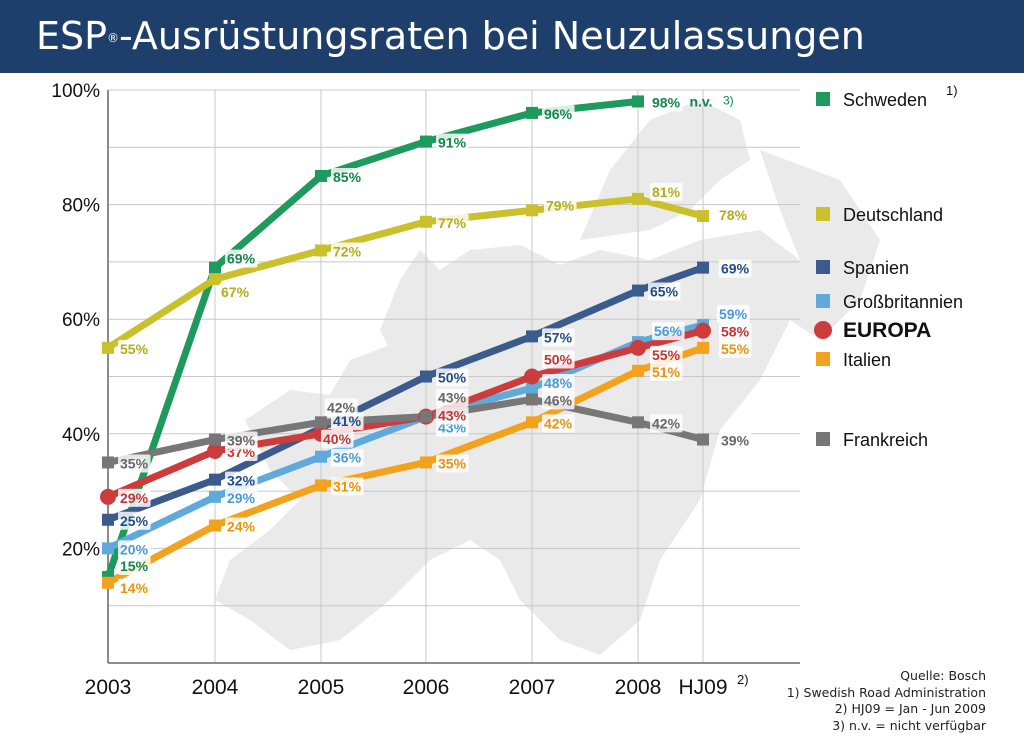  What do you see at coordinates (241, 259) in the screenshot?
I see `data-label: 69%` at bounding box center [241, 259].